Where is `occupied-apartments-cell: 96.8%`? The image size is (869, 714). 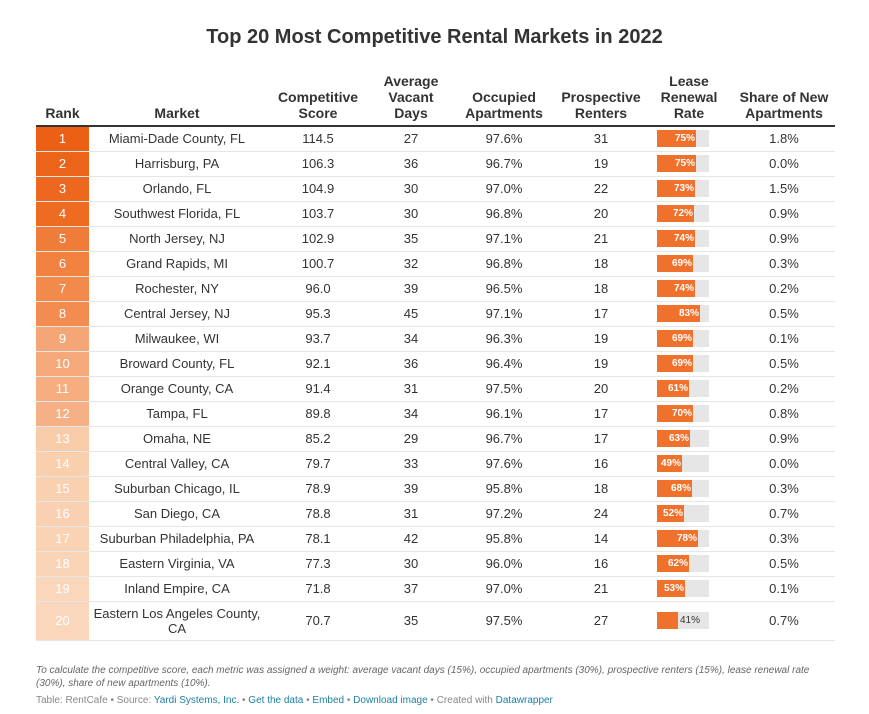
occupied-apartments-cell: 96.8% is located at coordinates (504, 214).